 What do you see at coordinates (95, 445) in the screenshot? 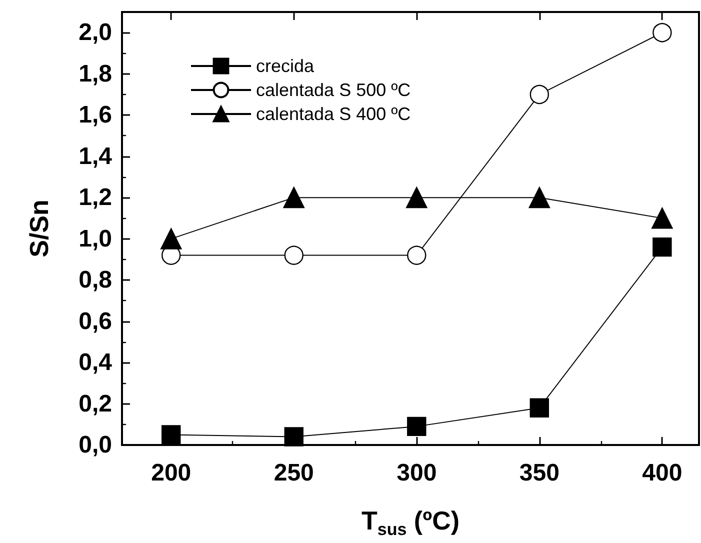
I see `y-tick-label: 0,0` at bounding box center [95, 445].